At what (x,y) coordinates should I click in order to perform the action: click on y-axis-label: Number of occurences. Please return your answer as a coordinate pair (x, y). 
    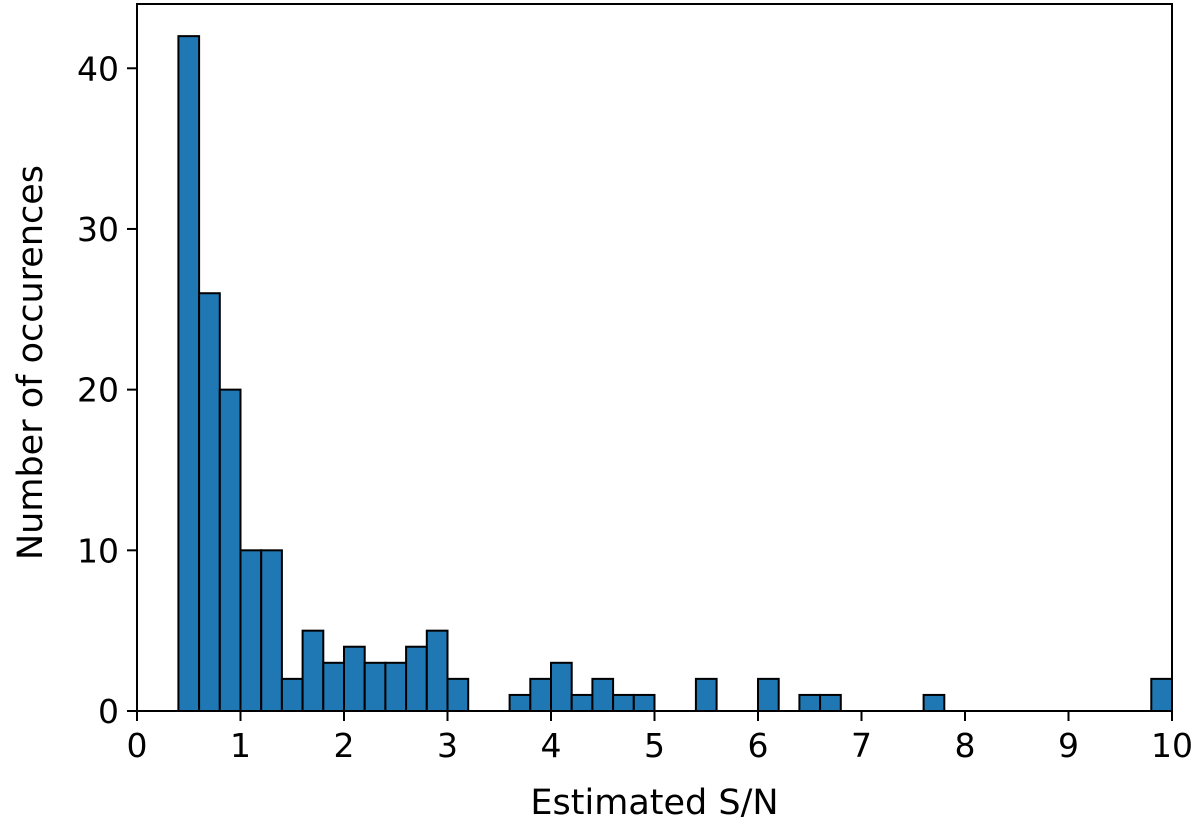
    Looking at the image, I should click on (31, 362).